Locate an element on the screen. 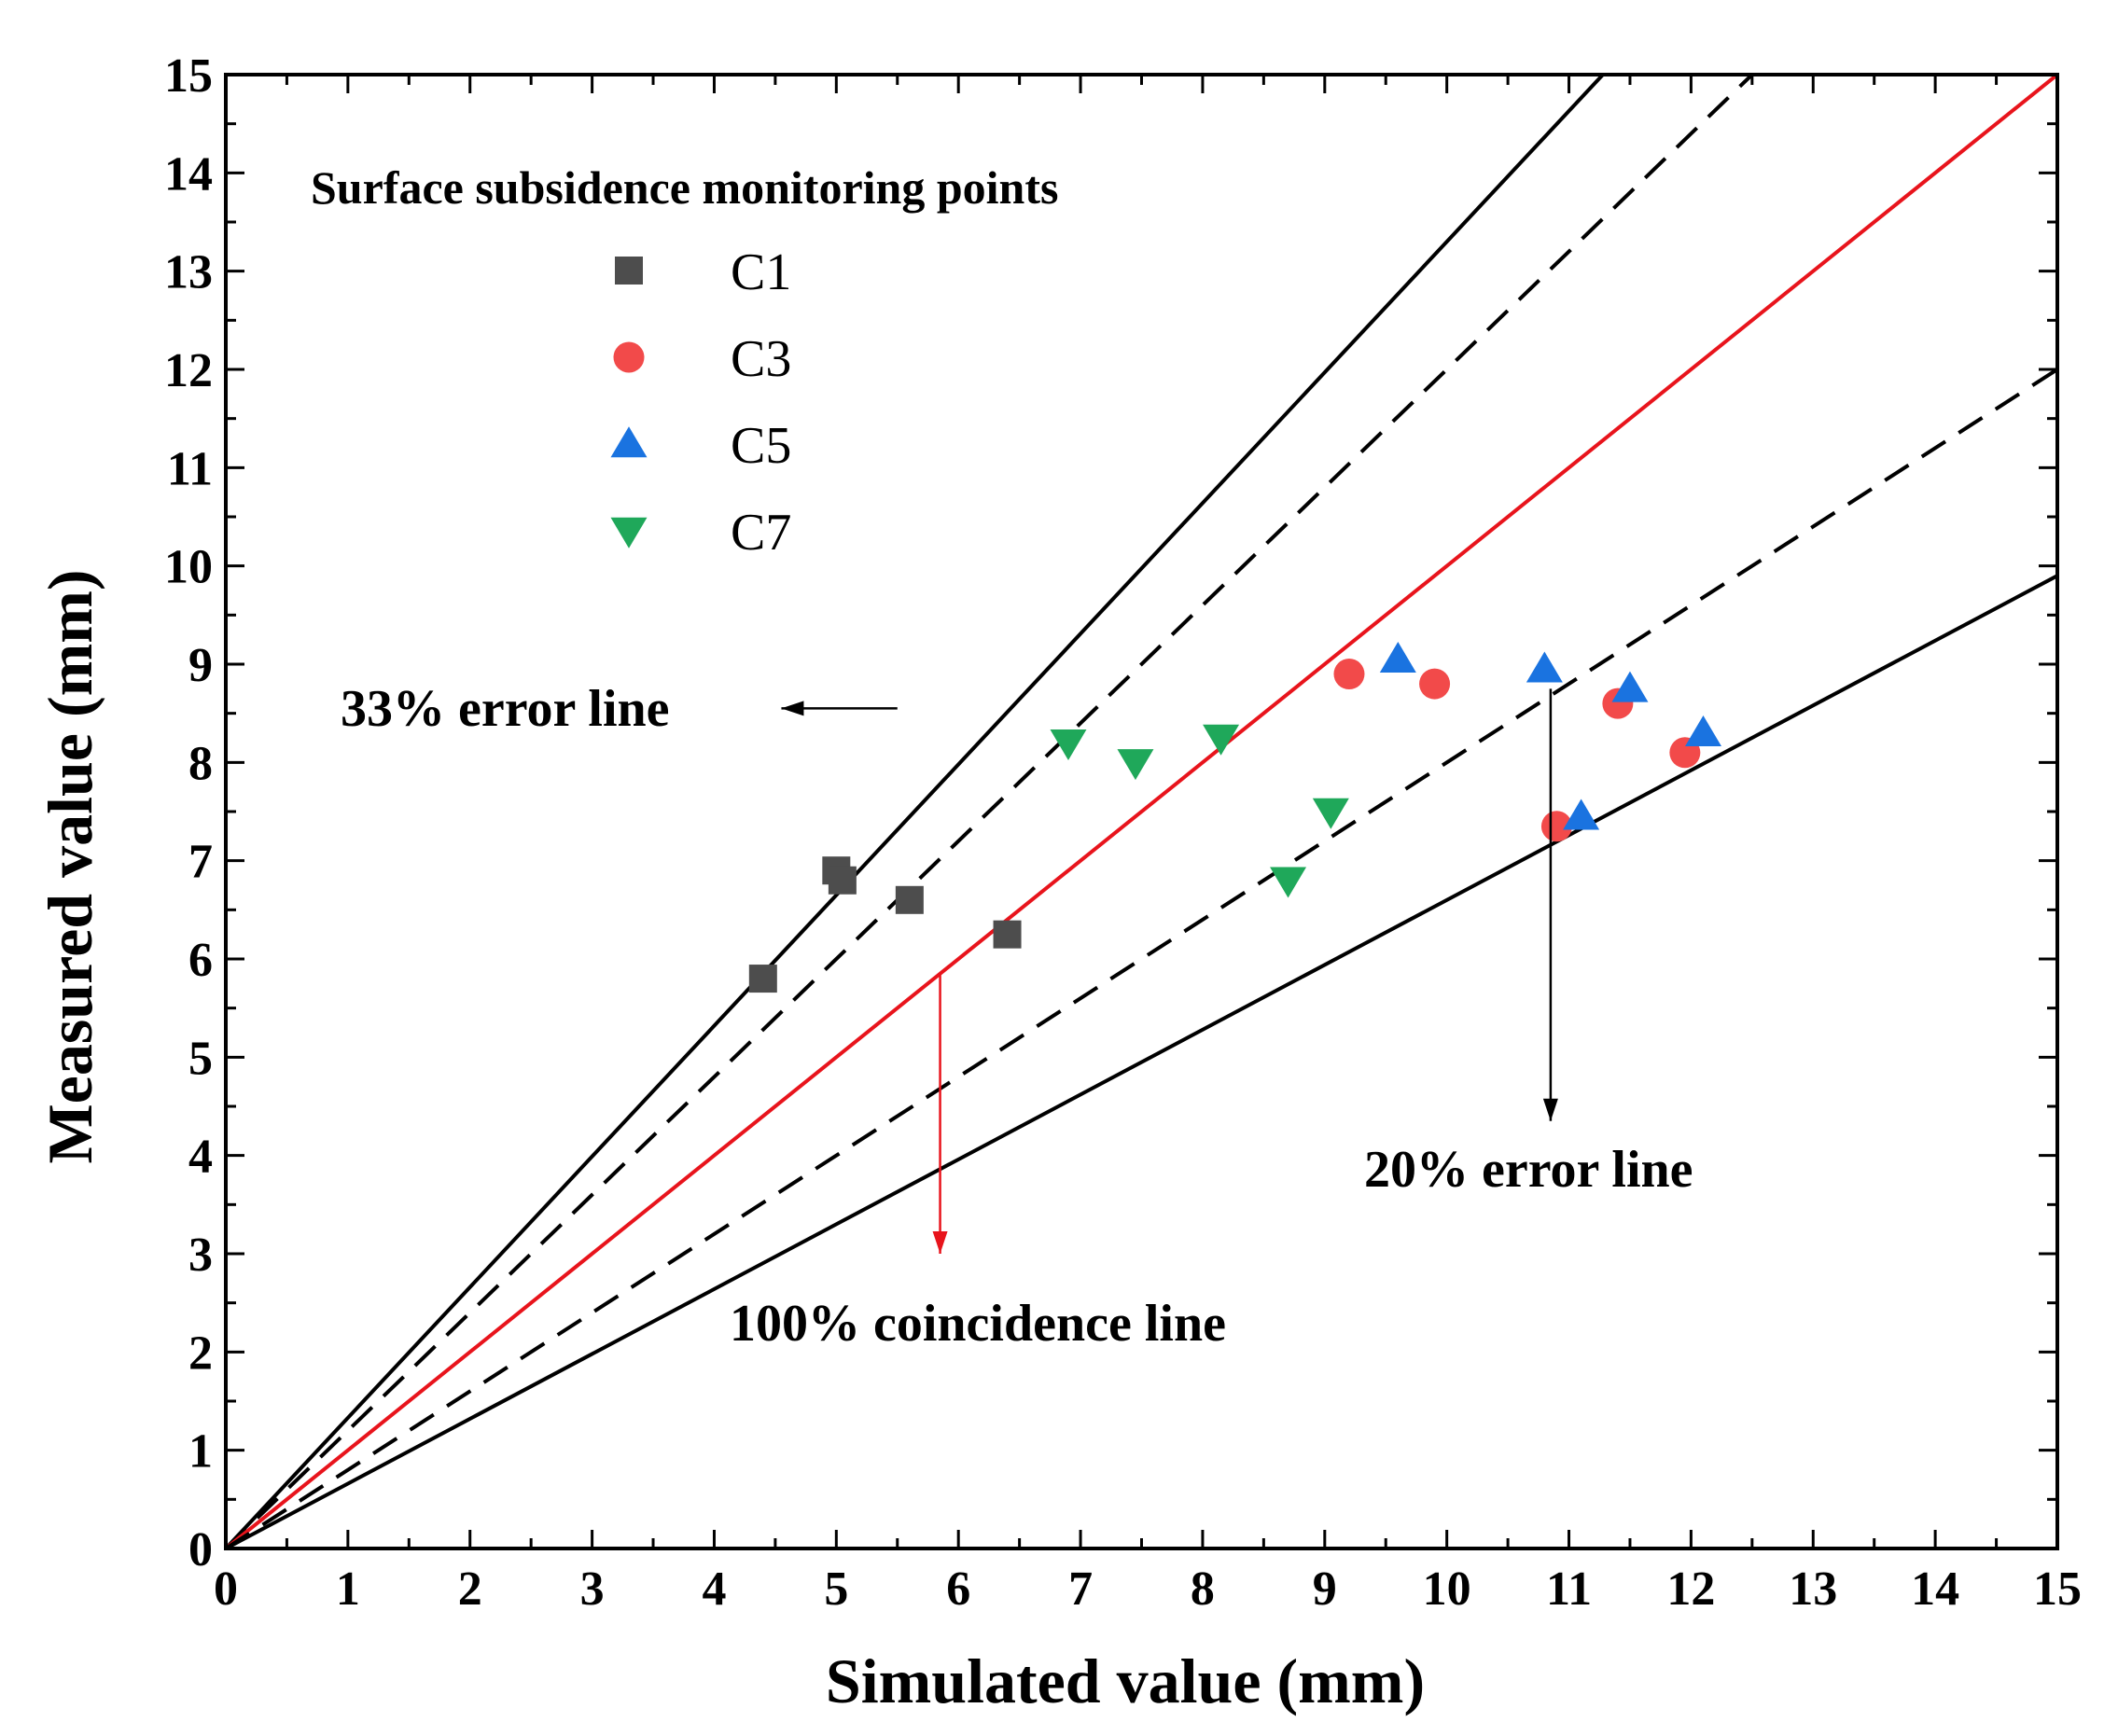  legend-marker-c3 is located at coordinates (629, 357).